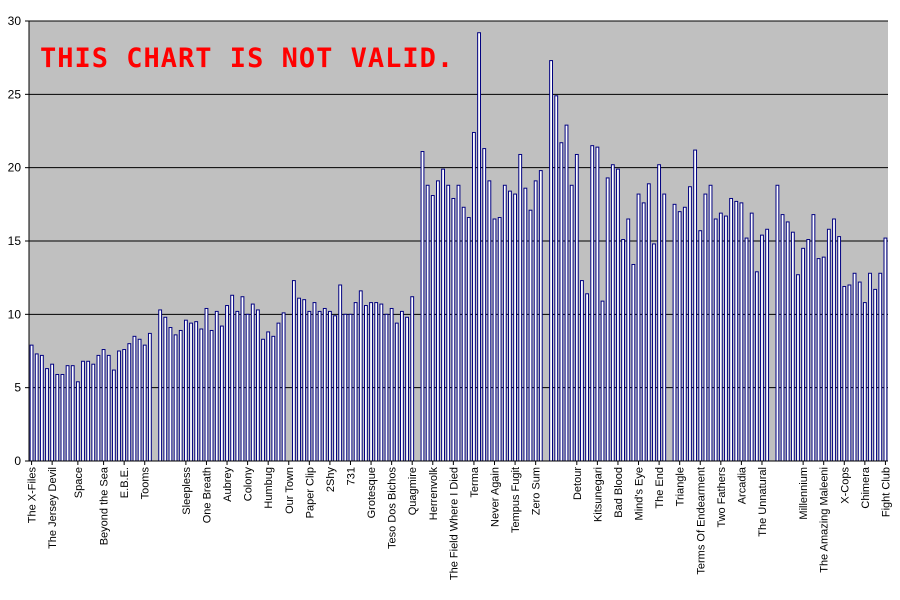 The height and width of the screenshot is (600, 900). I want to click on x-tick-label: Terma, so click(475, 481).